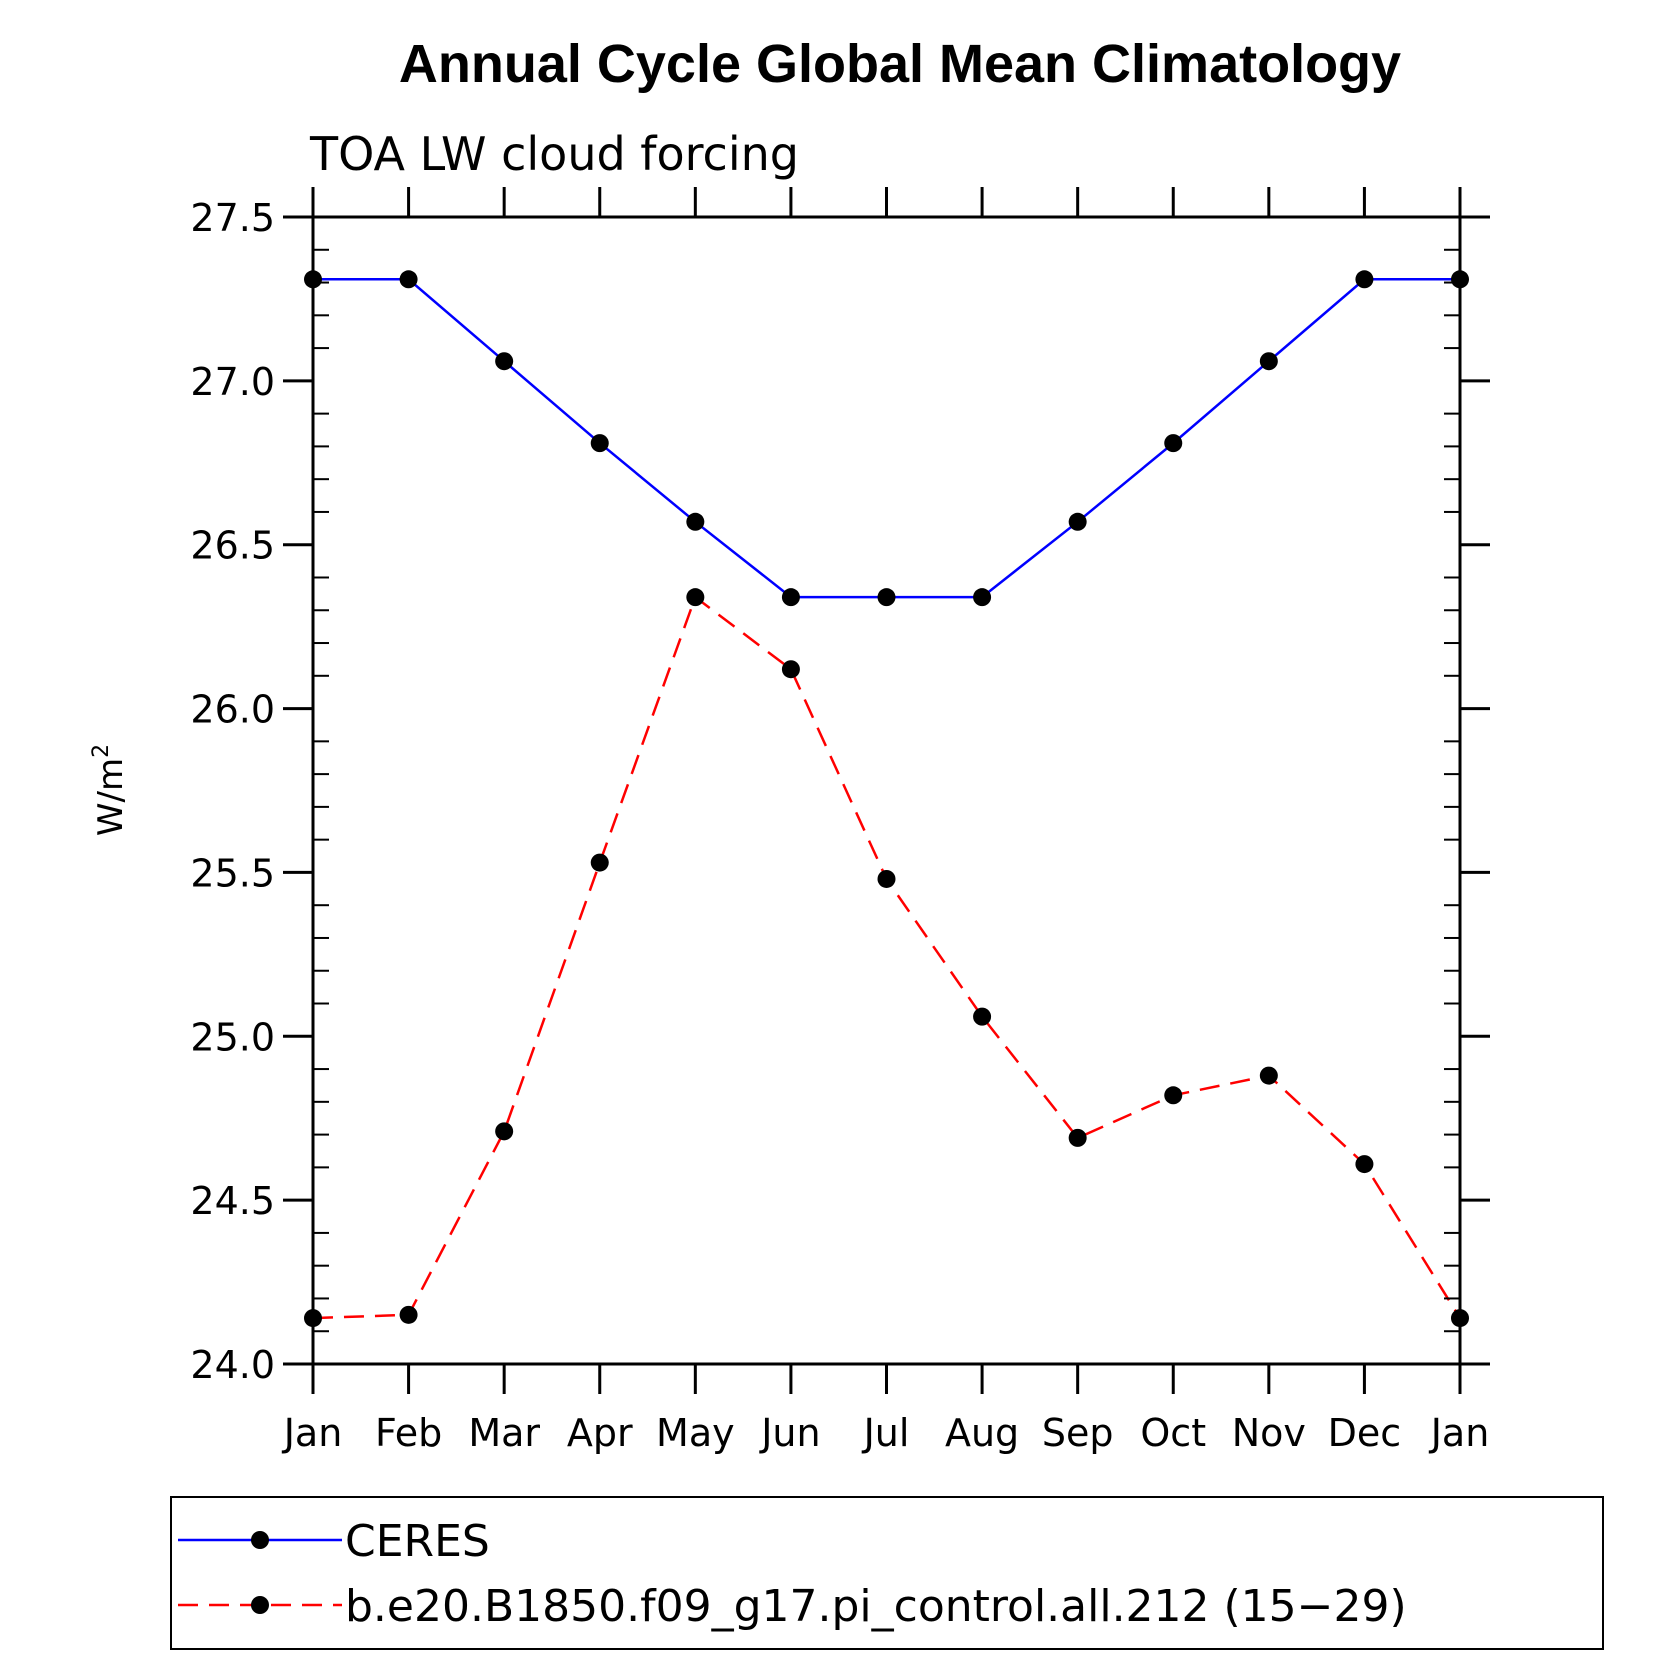  I want to click on y-tick-label: 26.5, so click(232, 546).